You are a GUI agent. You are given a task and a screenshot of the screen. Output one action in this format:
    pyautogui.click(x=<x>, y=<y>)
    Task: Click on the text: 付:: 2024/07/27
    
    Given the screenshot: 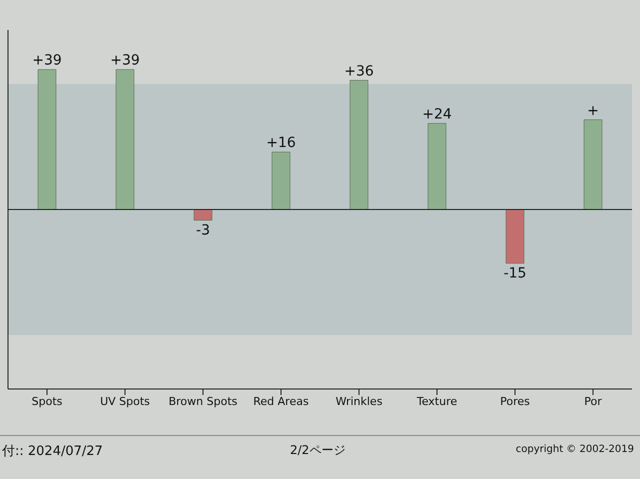 What is the action you would take?
    pyautogui.click(x=52, y=451)
    